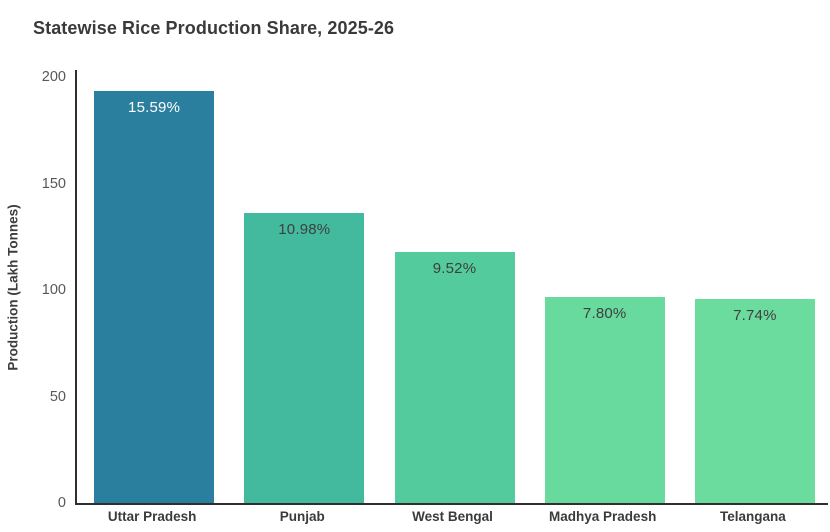 This screenshot has height=532, width=830. What do you see at coordinates (53, 290) in the screenshot?
I see `y-tick-label: 100` at bounding box center [53, 290].